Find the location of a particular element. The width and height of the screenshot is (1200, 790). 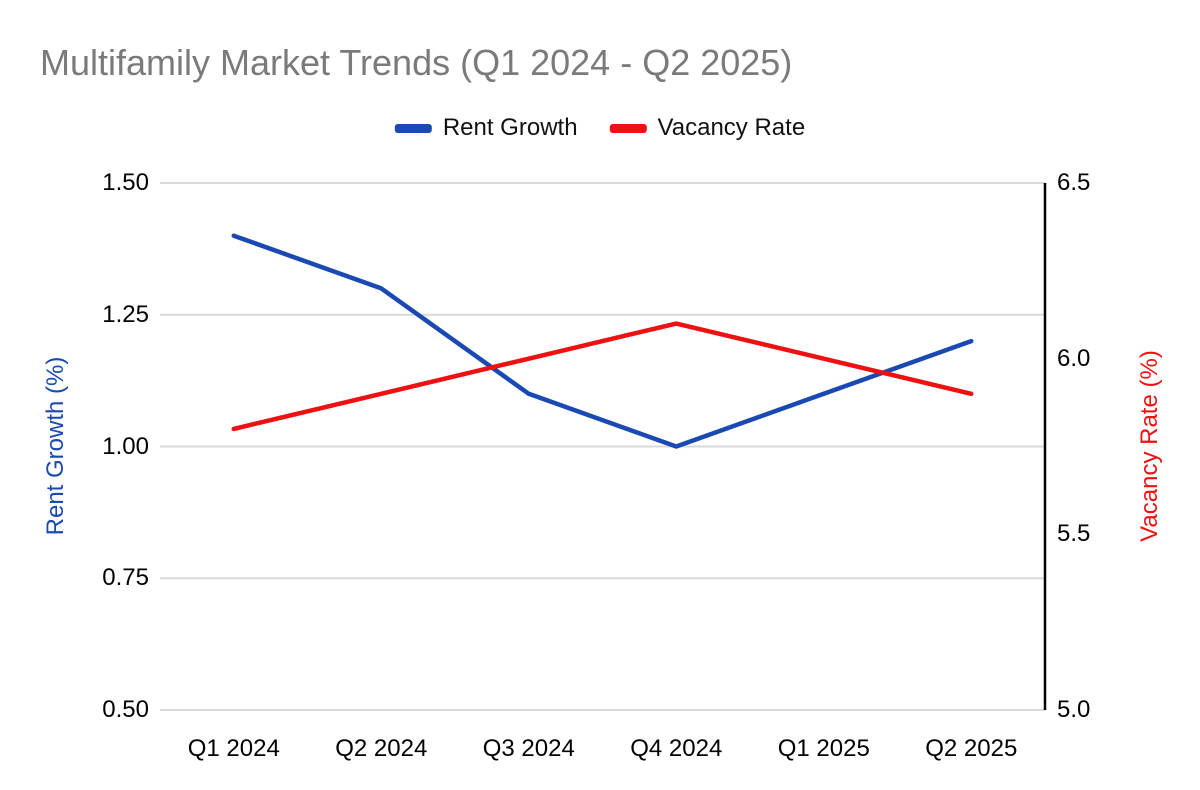

x-axis-tick-label: Q4 2024 is located at coordinates (676, 748).